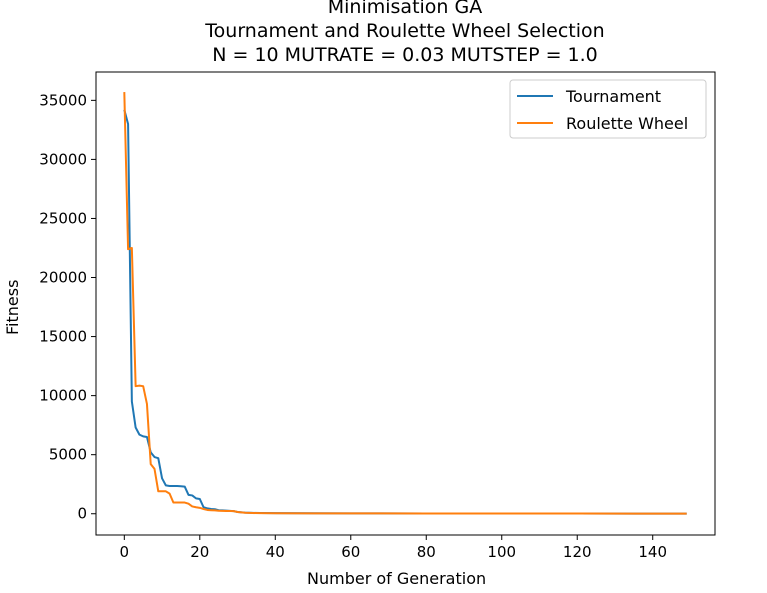 This screenshot has width=767, height=593. I want to click on legend-label: Roulette Wheel, so click(627, 123).